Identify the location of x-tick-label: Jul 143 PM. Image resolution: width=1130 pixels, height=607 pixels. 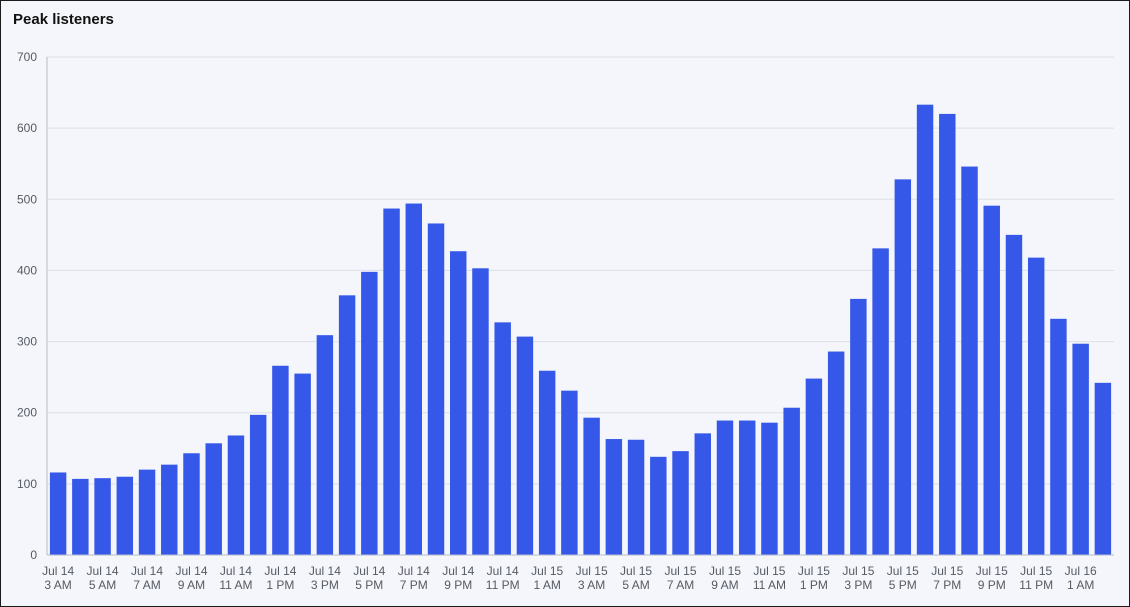
(325, 578).